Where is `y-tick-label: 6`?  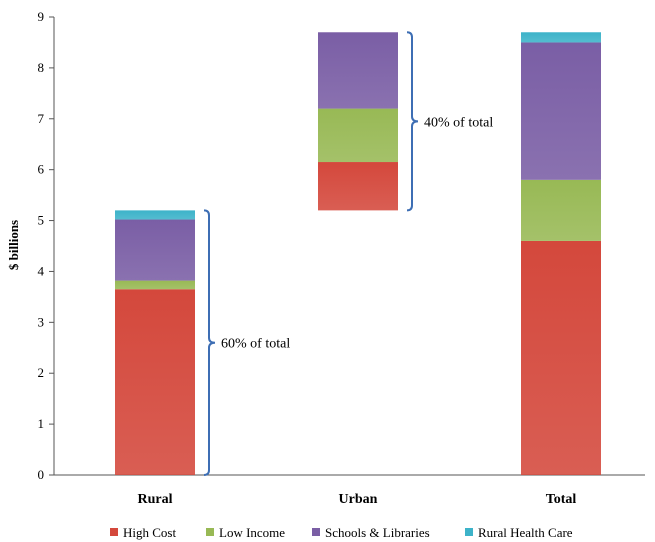
y-tick-label: 6 is located at coordinates (41, 169).